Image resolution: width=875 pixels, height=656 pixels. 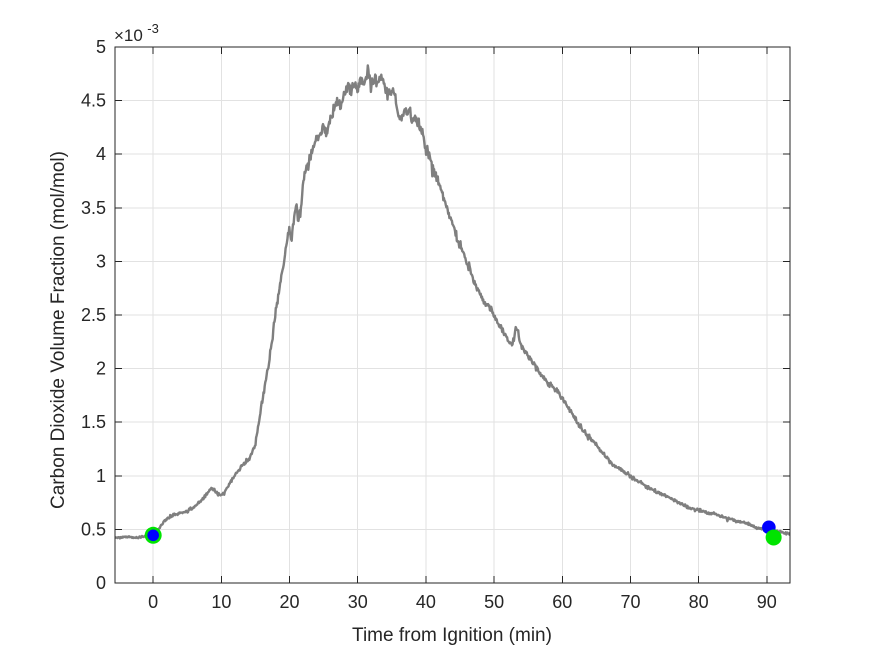 I want to click on x-tick-label: 60, so click(x=562, y=602).